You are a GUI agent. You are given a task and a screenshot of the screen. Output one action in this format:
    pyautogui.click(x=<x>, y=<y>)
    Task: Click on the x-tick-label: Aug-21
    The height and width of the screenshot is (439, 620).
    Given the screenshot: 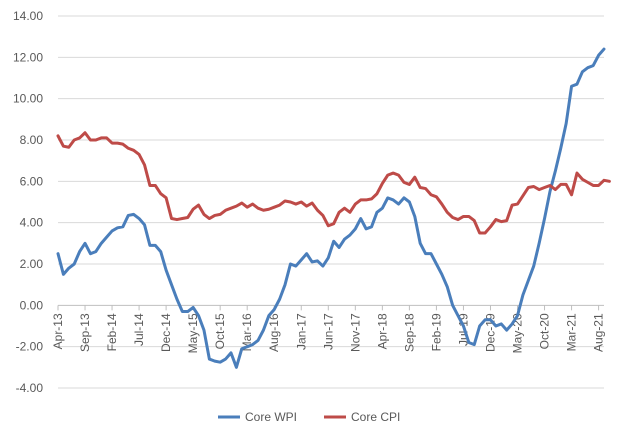 What is the action you would take?
    pyautogui.click(x=599, y=332)
    